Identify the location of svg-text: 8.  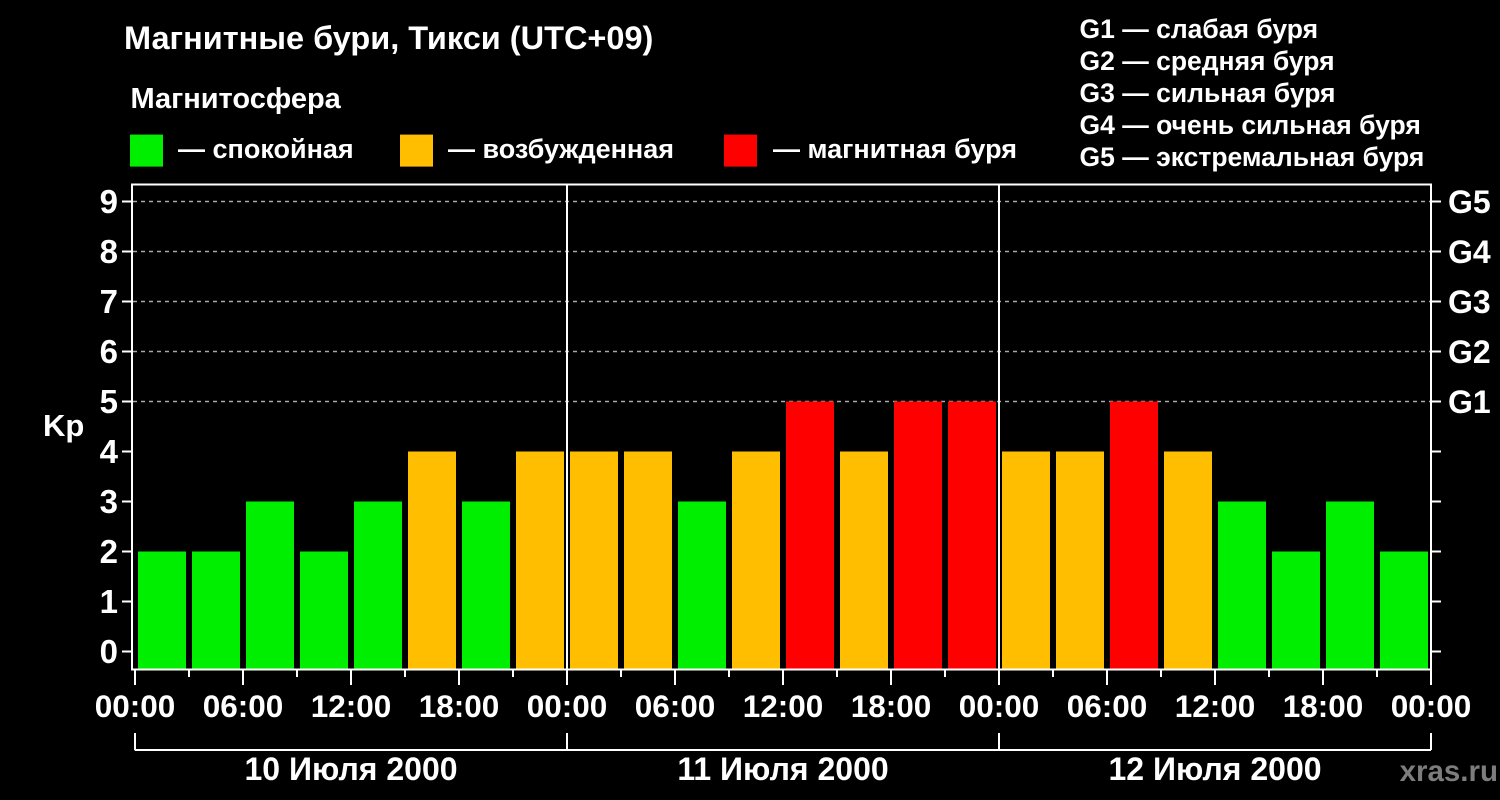
(109, 251).